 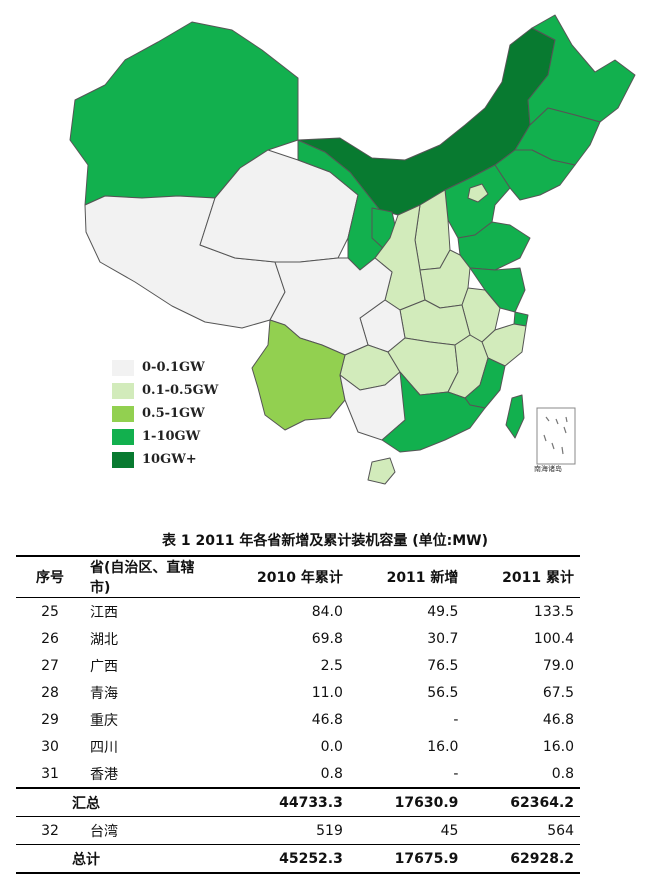 What do you see at coordinates (556, 436) in the screenshot?
I see `south-sea-inset` at bounding box center [556, 436].